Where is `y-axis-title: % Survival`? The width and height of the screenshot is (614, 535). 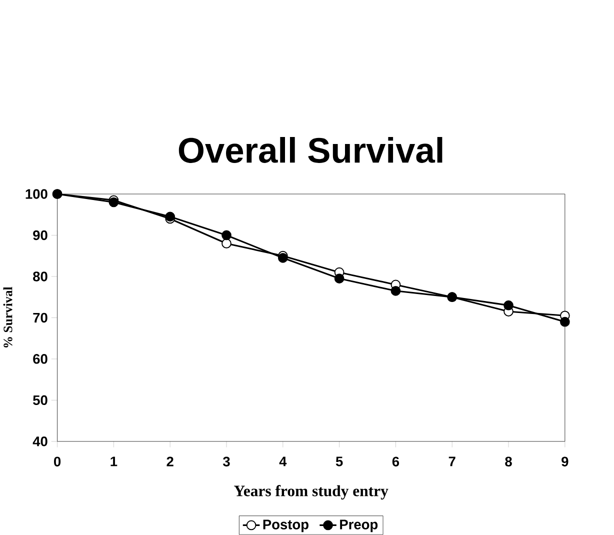 y-axis-title: % Survival is located at coordinates (7, 317).